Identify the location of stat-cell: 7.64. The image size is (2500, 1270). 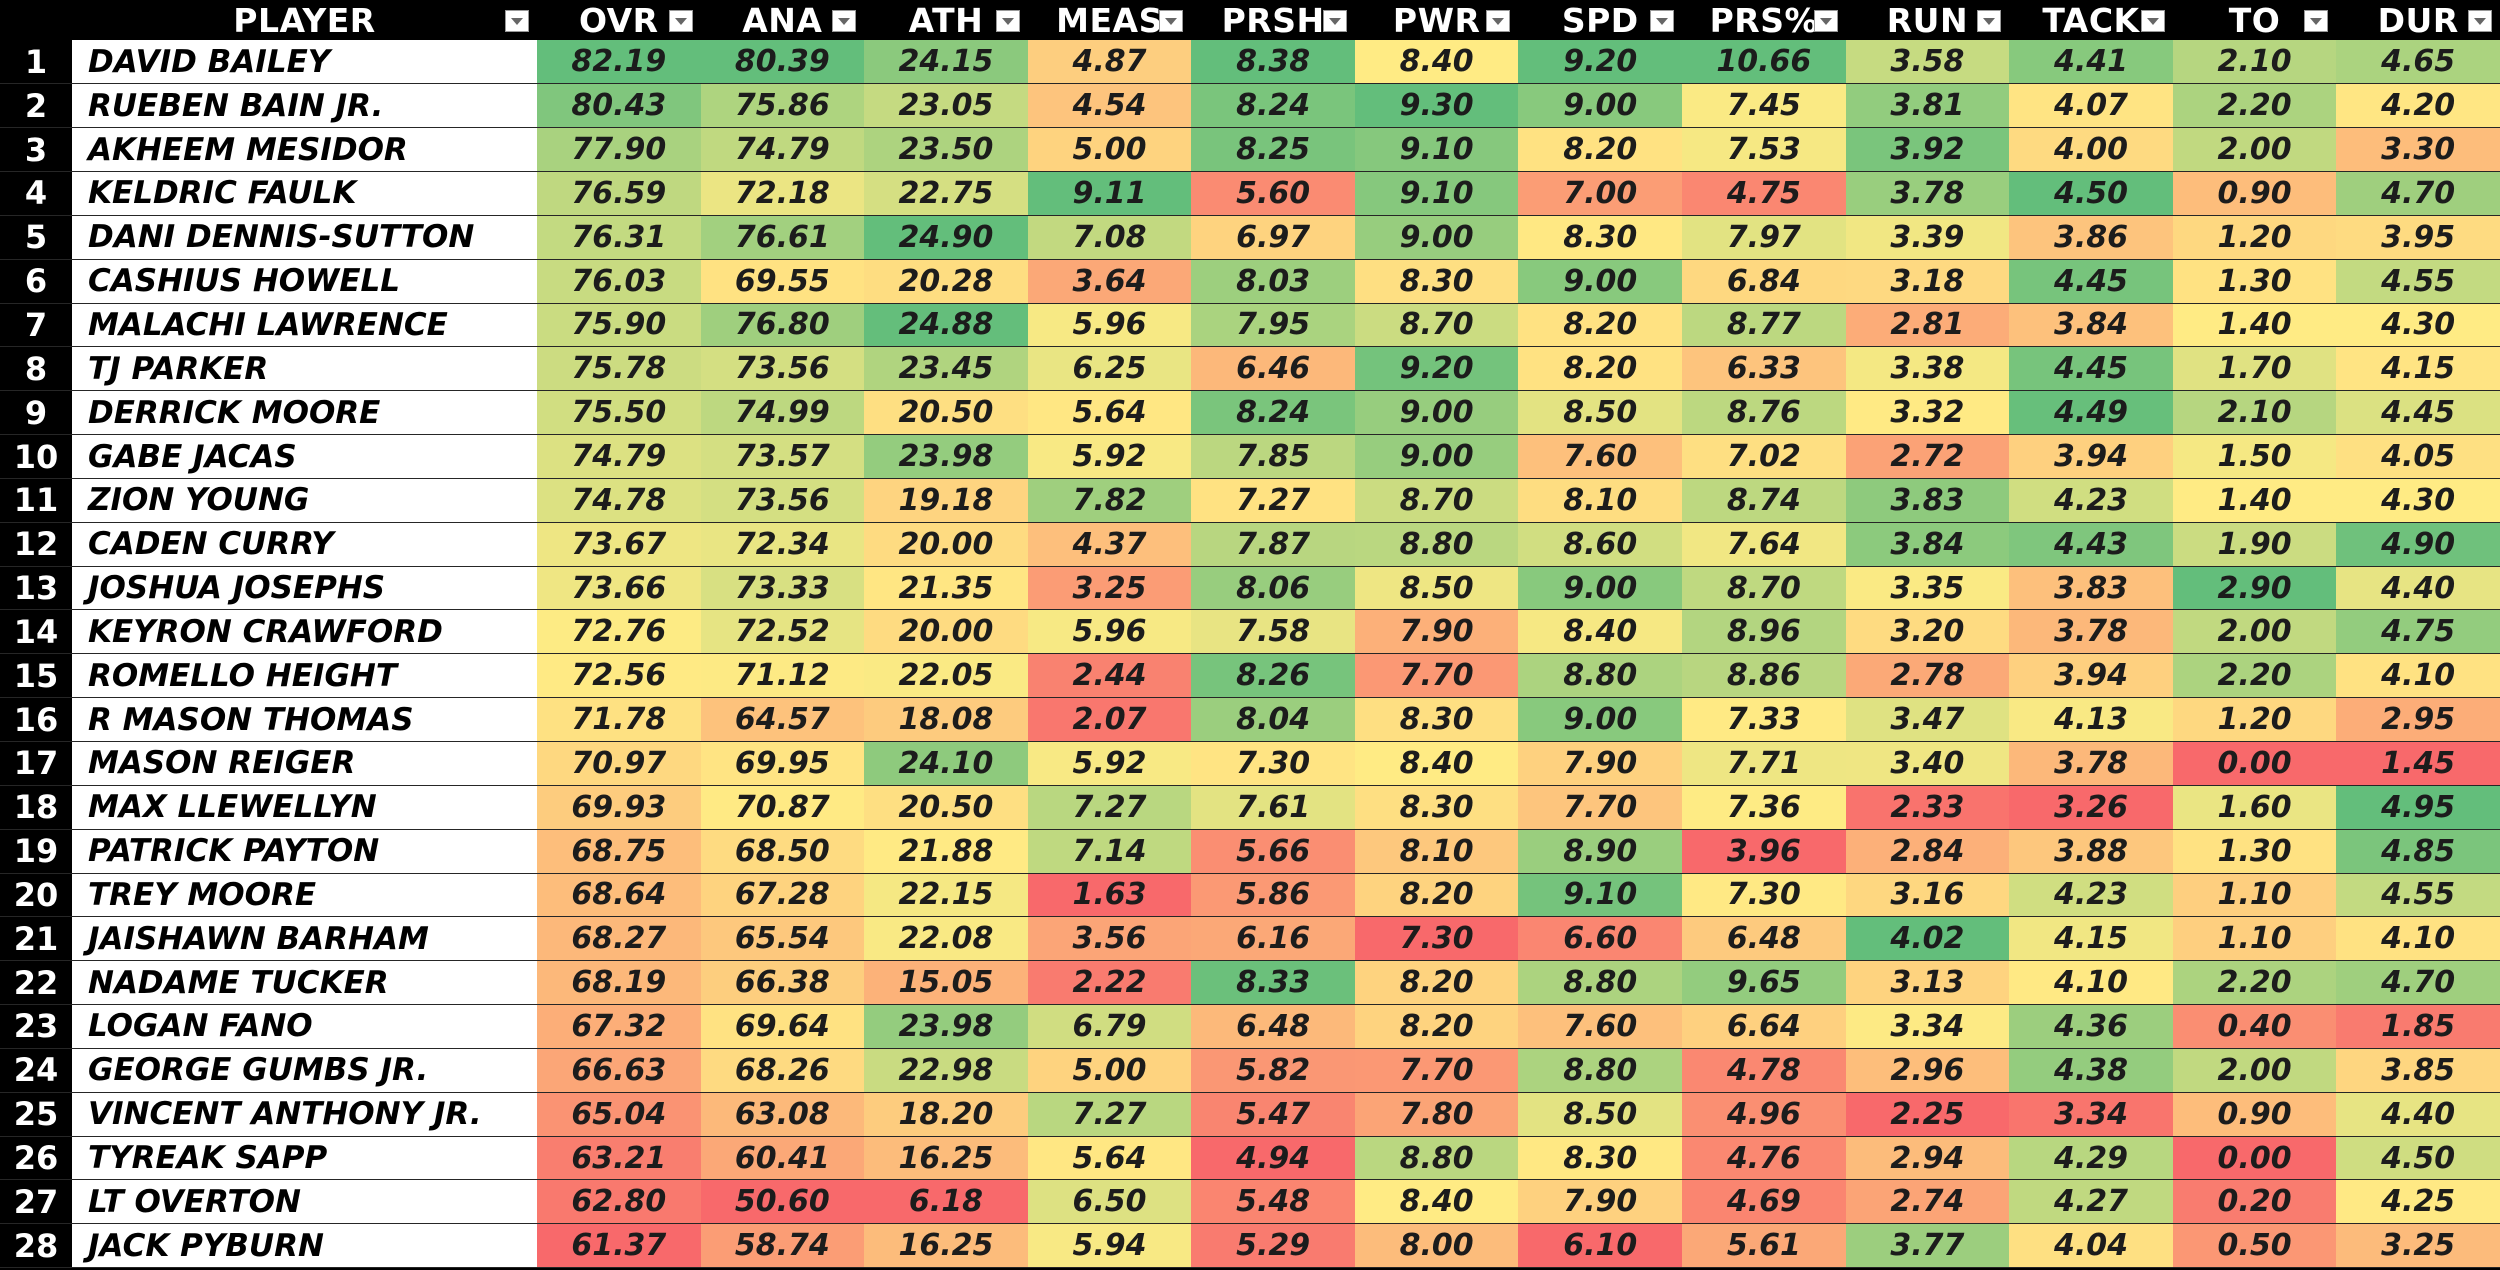
(1764, 544).